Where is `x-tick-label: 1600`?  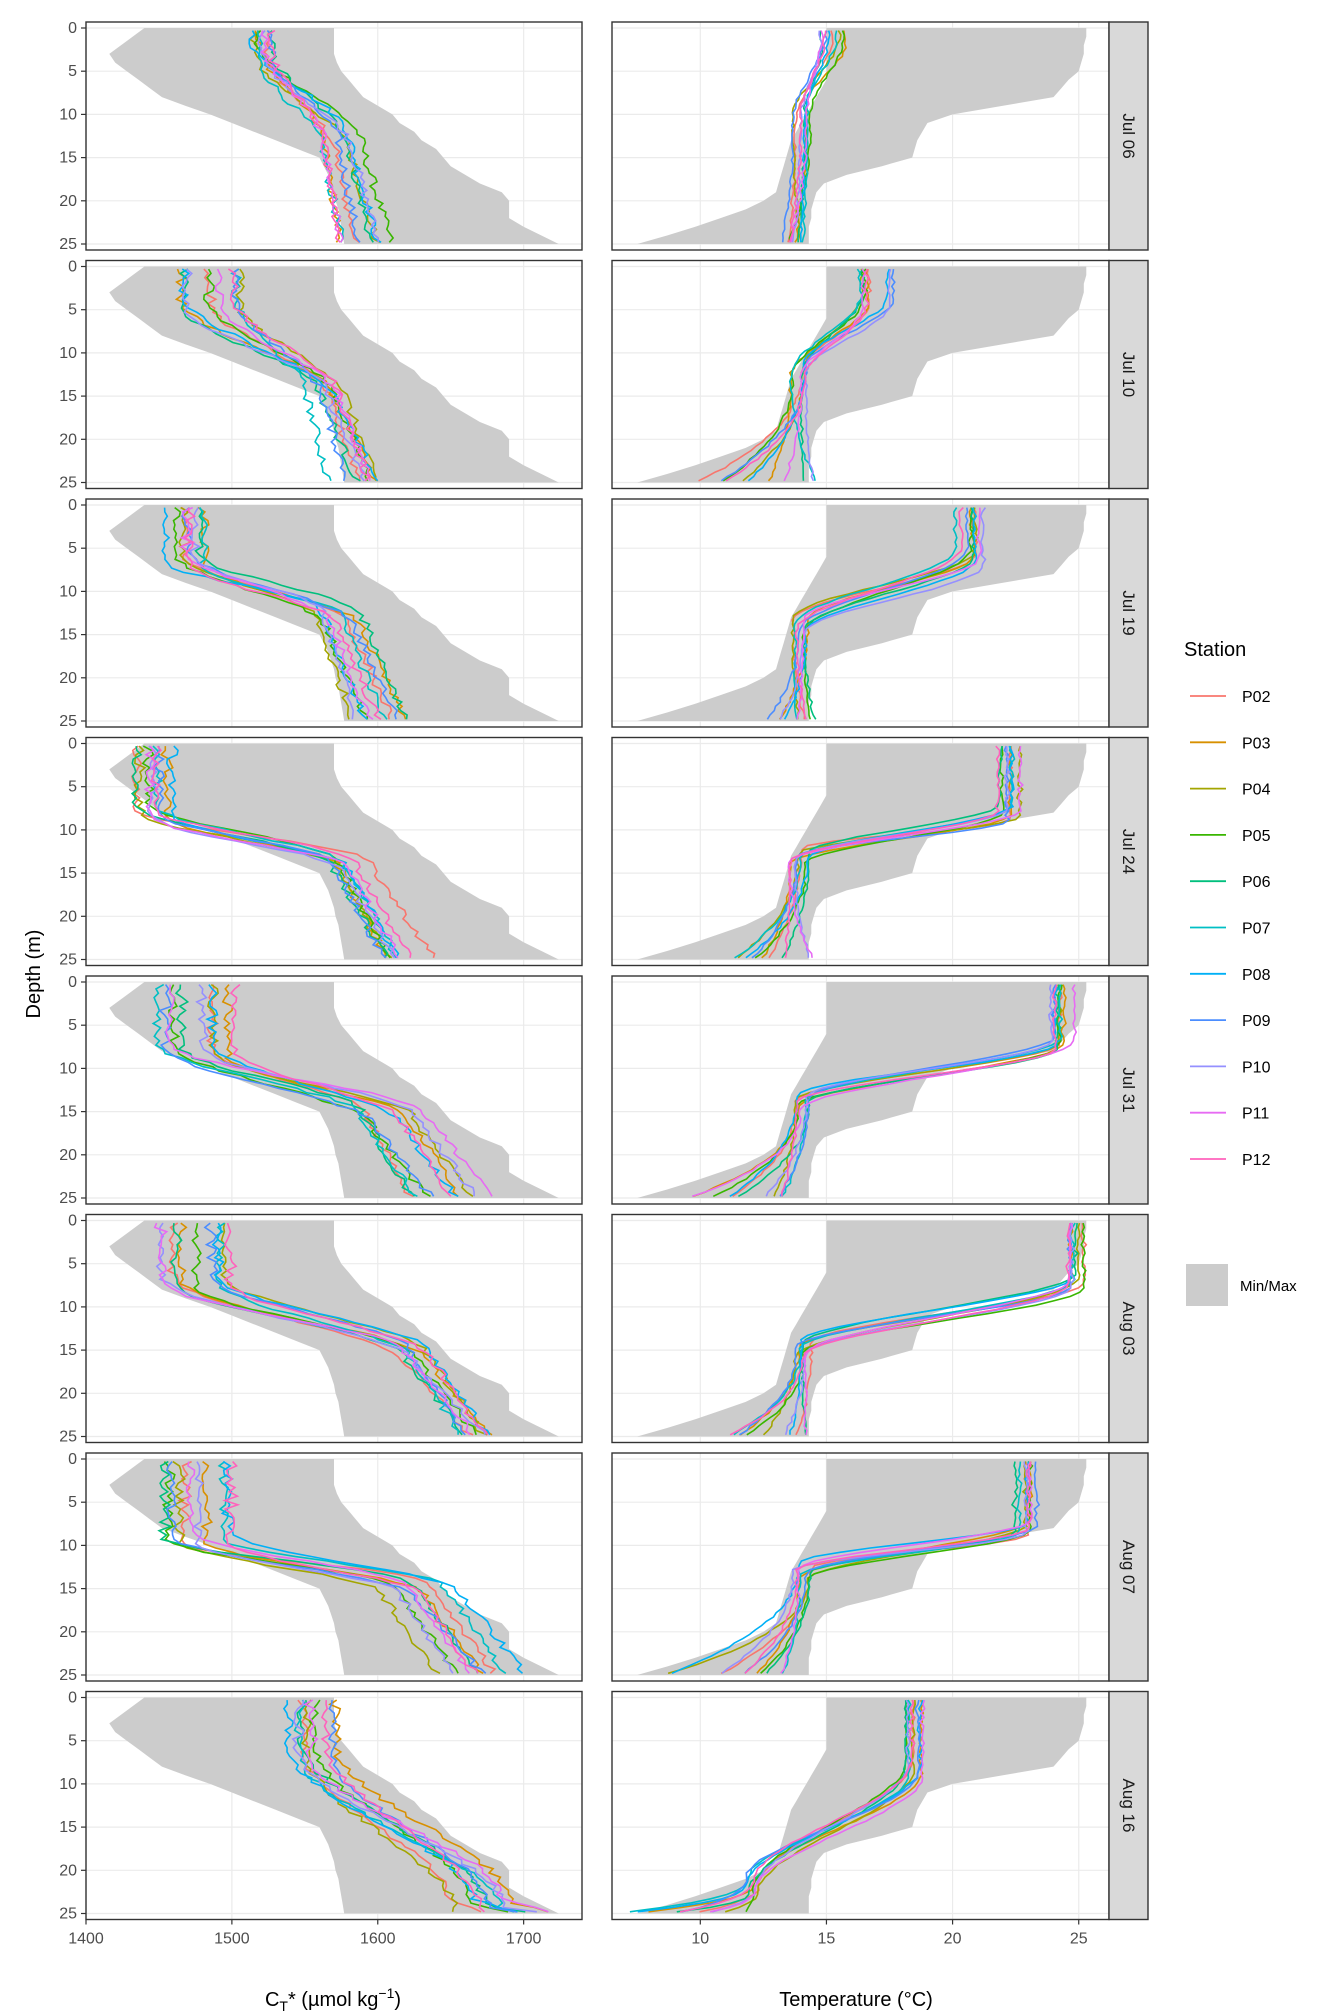
x-tick-label: 1600 is located at coordinates (378, 1939).